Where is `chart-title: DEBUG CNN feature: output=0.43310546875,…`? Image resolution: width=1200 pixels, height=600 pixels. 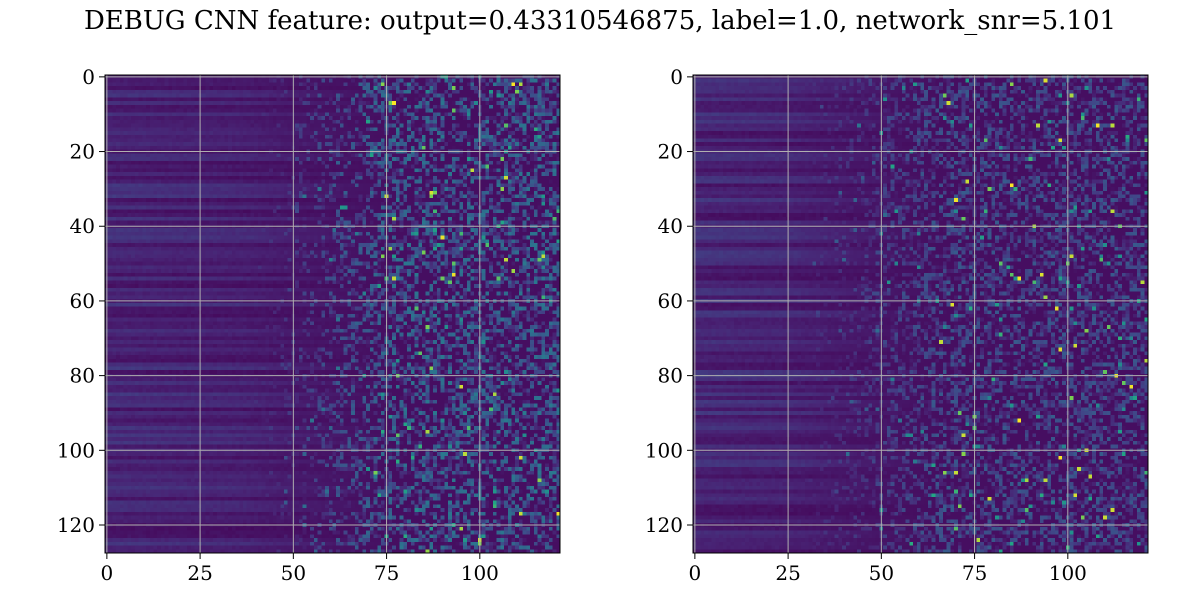
chart-title: DEBUG CNN feature: output=0.43310546875,… is located at coordinates (600, 21).